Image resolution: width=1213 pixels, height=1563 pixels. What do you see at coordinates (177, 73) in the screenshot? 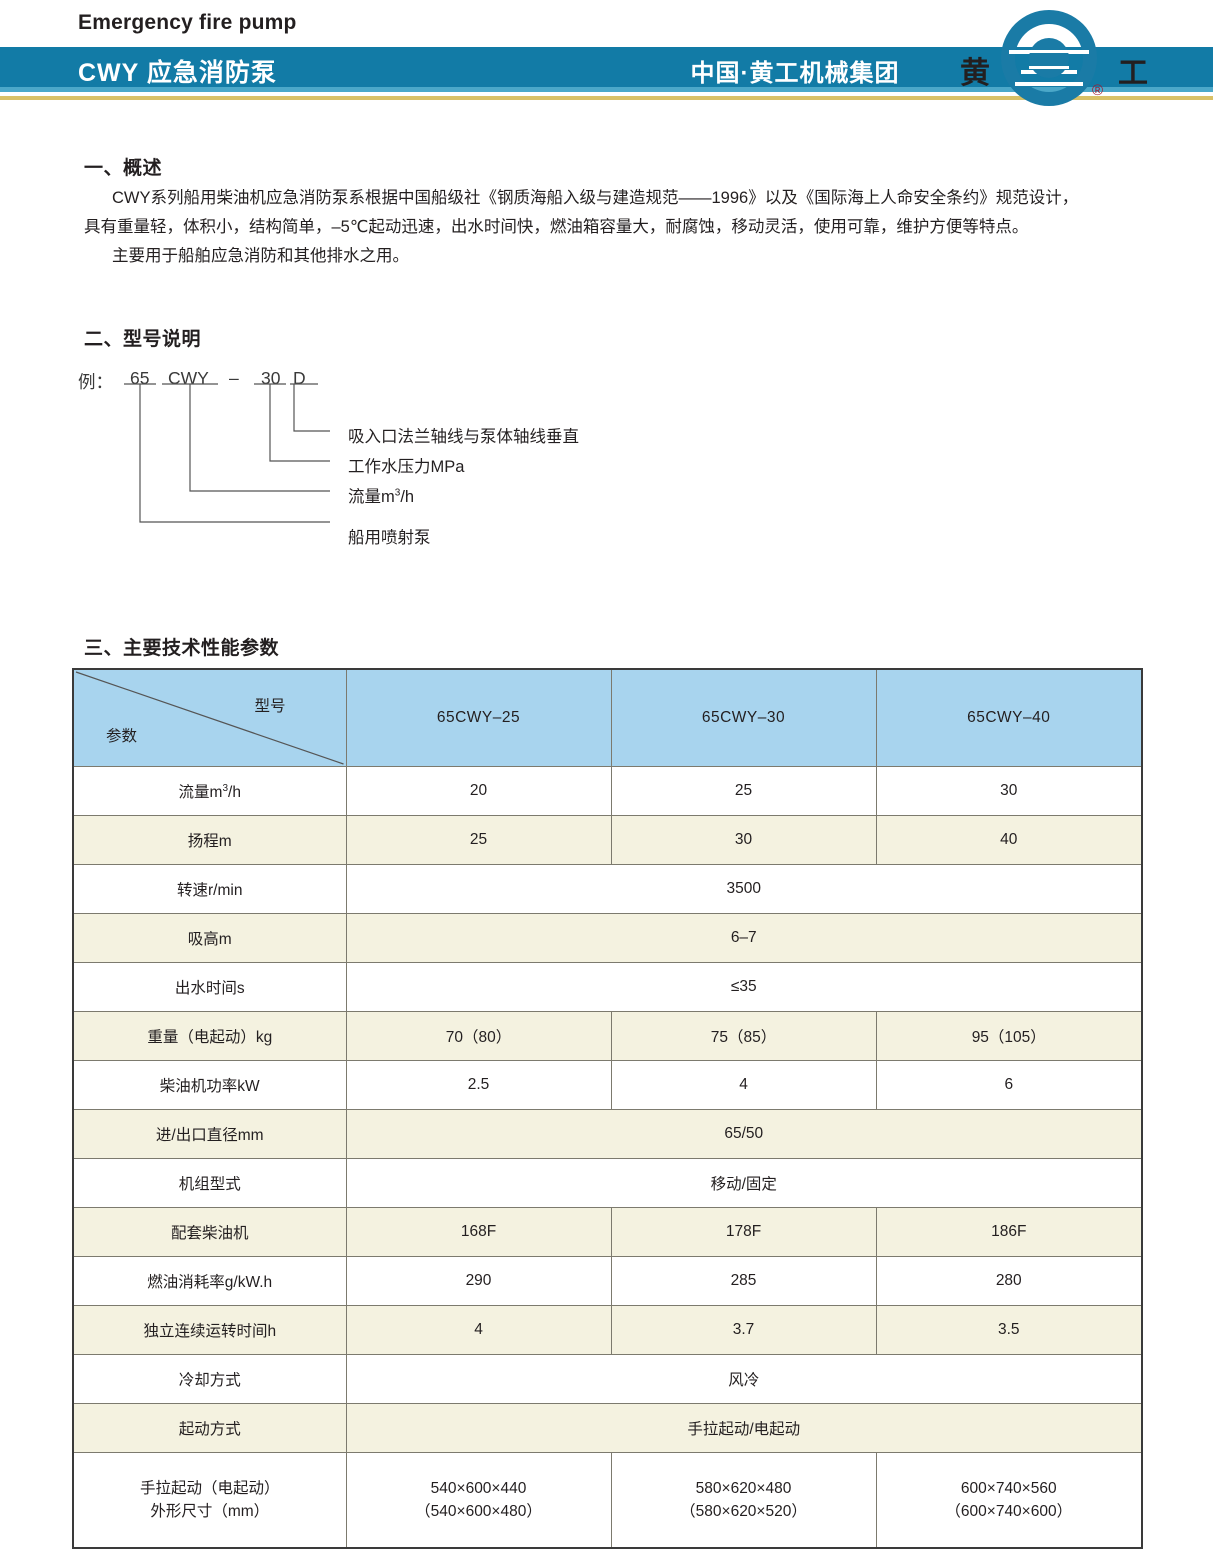
I see `header-chinese-title: CWY 应急消防泵` at bounding box center [177, 73].